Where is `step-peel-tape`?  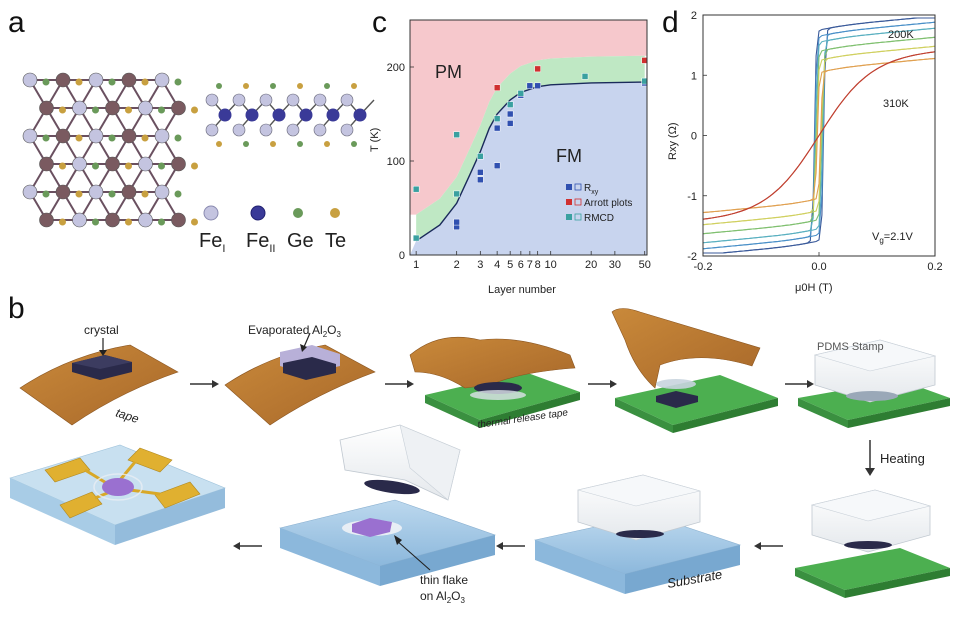
step-peel-tape is located at coordinates (694, 370).